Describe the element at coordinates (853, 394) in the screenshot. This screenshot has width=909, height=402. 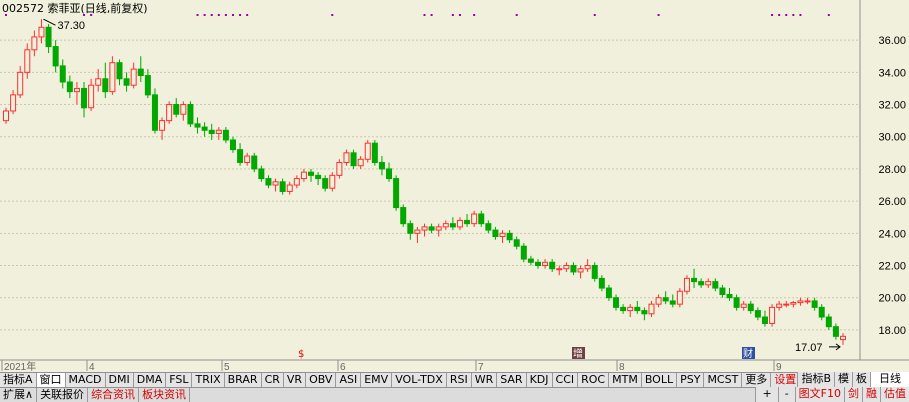
I see `bottom-right-tab-1: 剑` at that location.